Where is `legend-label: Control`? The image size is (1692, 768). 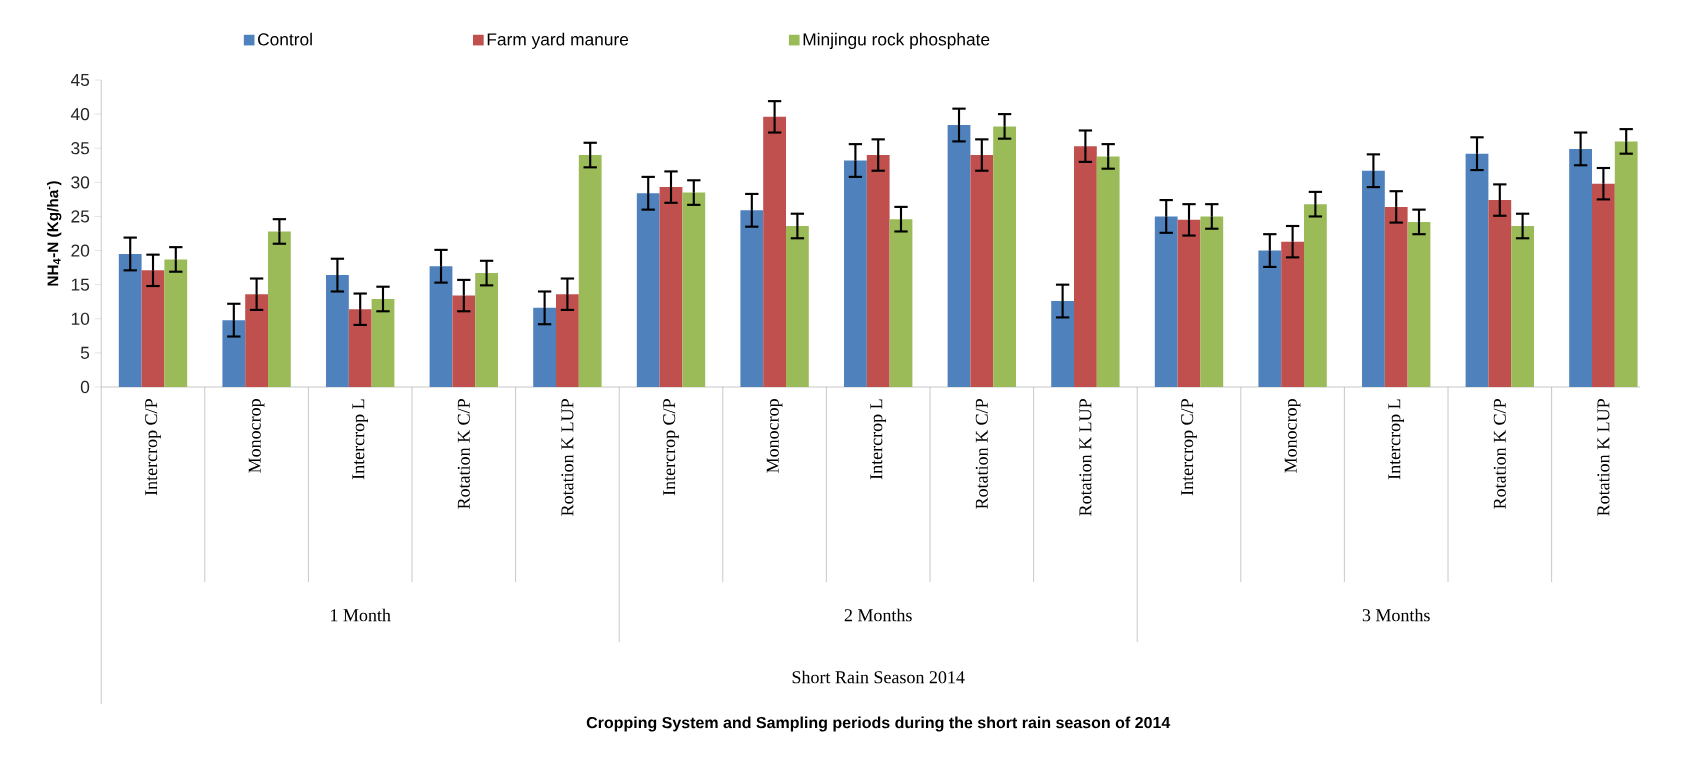 legend-label: Control is located at coordinates (285, 39).